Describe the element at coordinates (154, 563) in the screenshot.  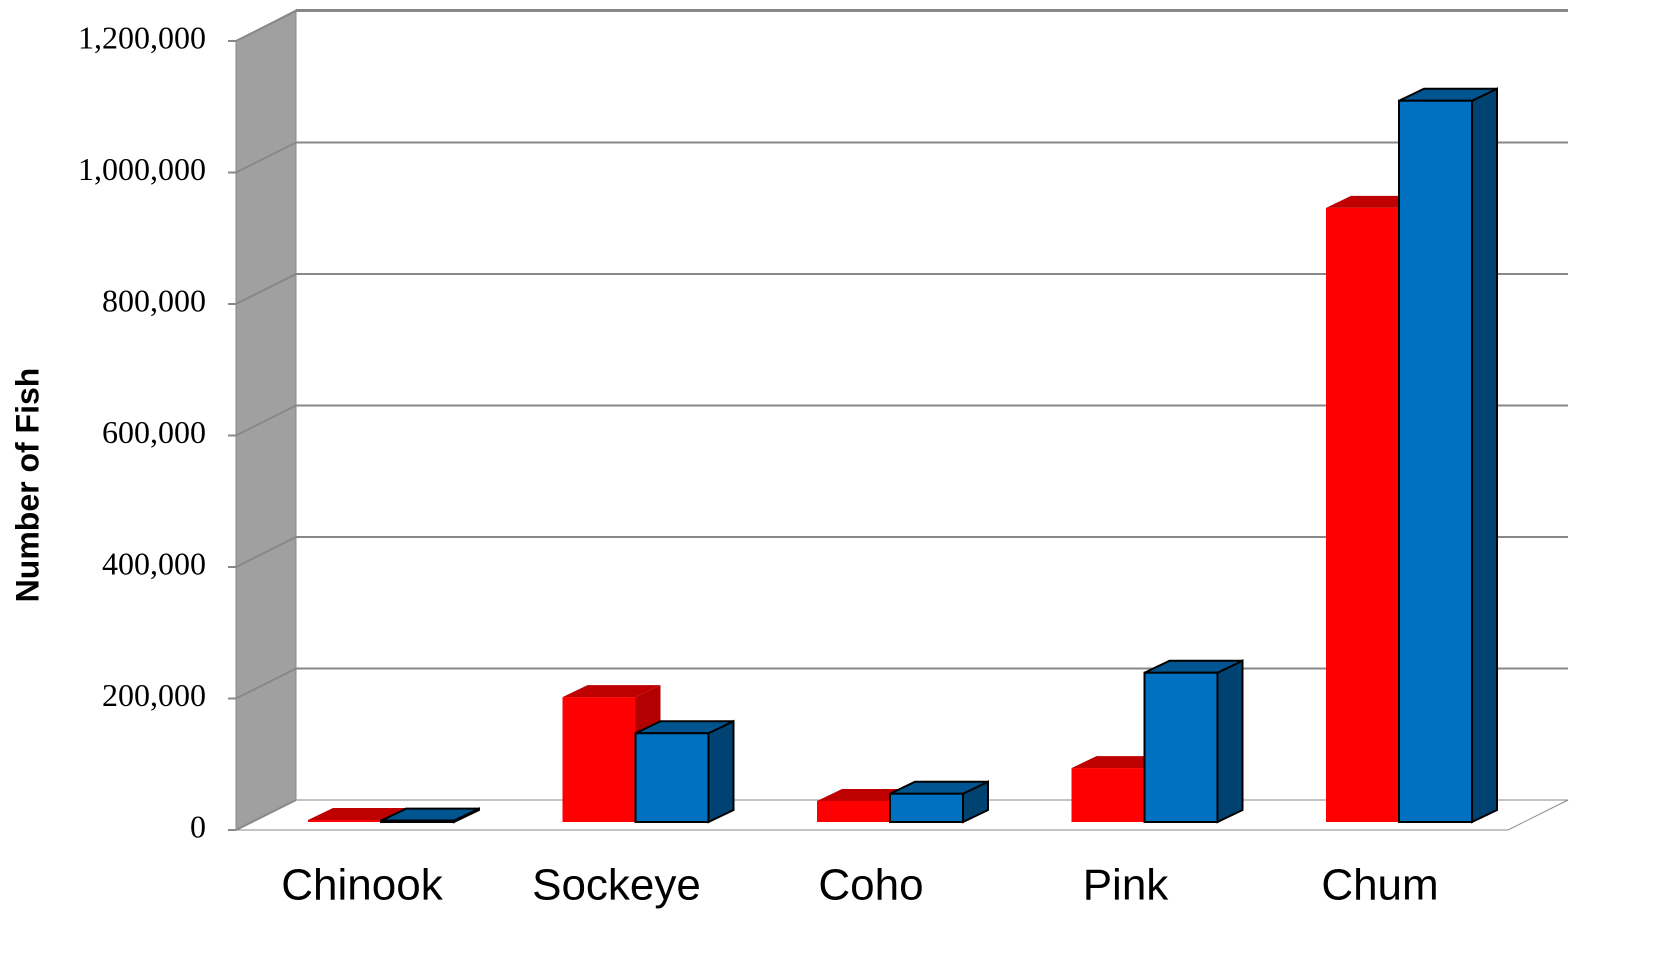
I see `y-tick-label: 400,000` at that location.